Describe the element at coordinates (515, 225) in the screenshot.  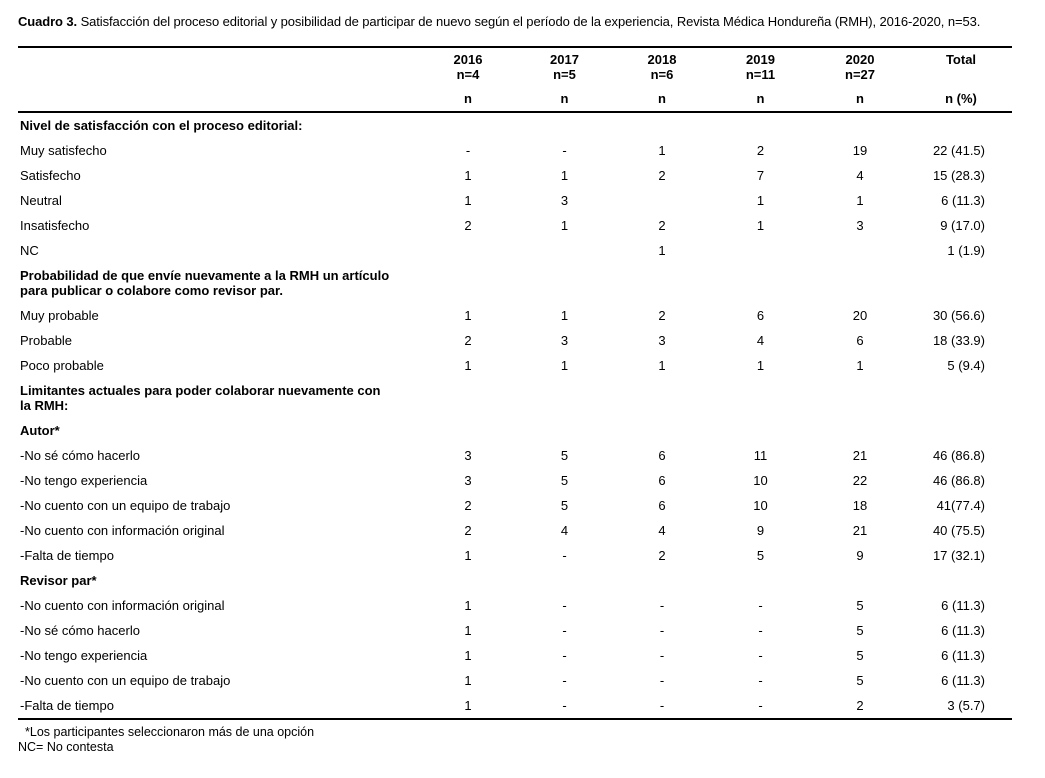
I see `table-row: Insatisfecho 2 1 2 1 3 9 (17.0)` at that location.